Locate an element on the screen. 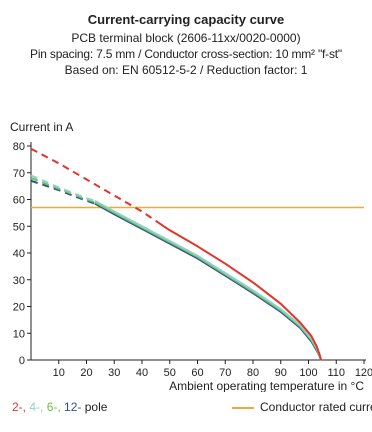 The image size is (372, 432). y-tick-label: 60 is located at coordinates (19, 201).